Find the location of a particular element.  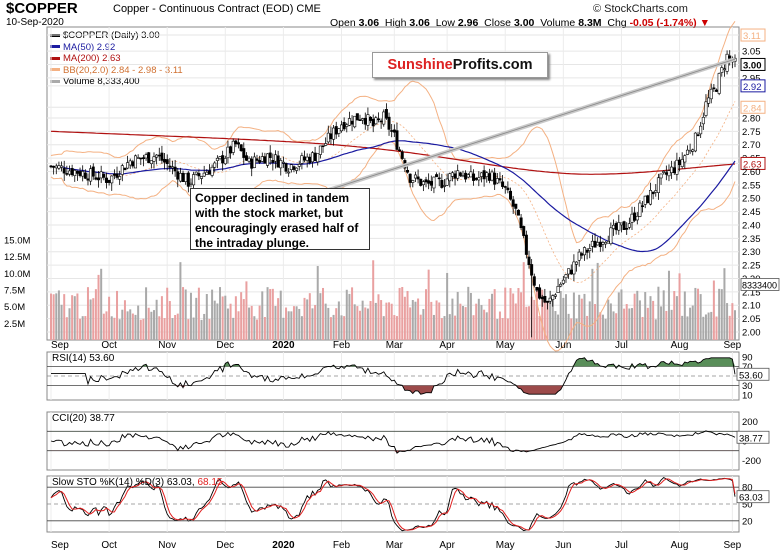

sto-tick-label: 50 is located at coordinates (747, 505).